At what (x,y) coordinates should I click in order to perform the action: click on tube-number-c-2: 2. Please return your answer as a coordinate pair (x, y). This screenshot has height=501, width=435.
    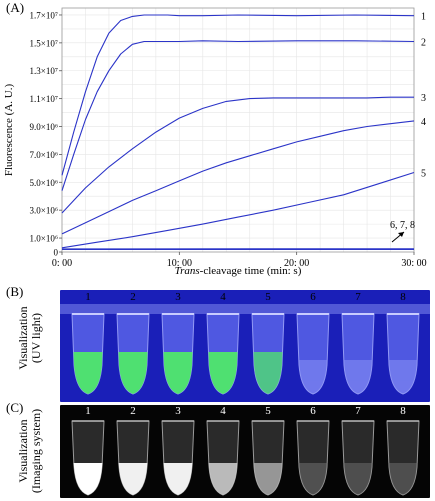
    Looking at the image, I should click on (133, 411).